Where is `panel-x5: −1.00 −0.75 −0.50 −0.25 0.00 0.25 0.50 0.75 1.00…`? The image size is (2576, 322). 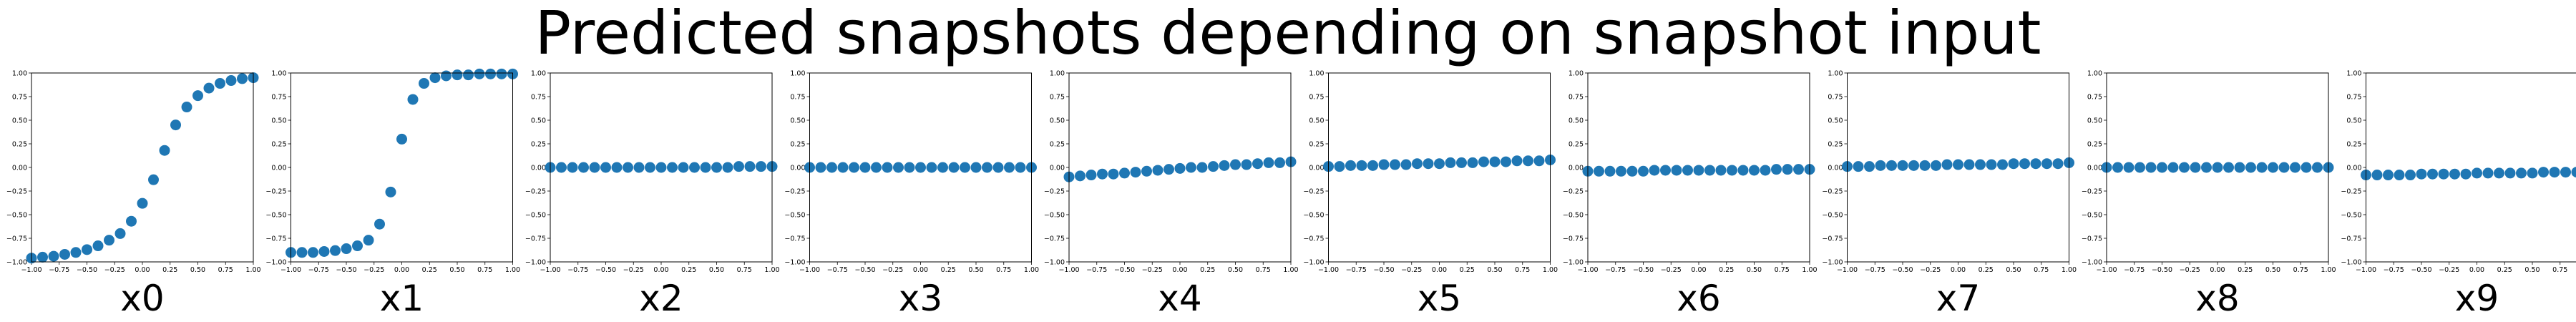
panel-x5: −1.00 −0.75 −0.50 −0.25 0.00 0.25 0.50 0.75 1.00… is located at coordinates (1430, 195).